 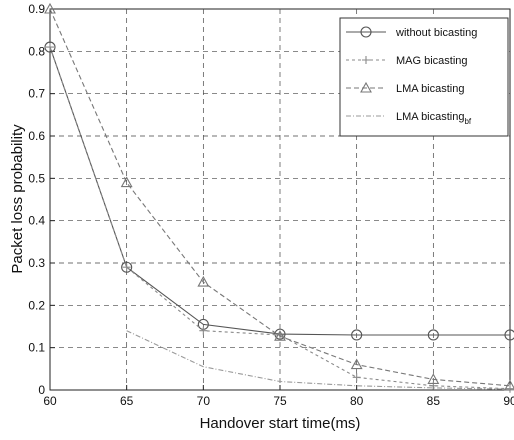 What do you see at coordinates (280, 423) in the screenshot?
I see `x-axis-label: Handover start time(ms)` at bounding box center [280, 423].